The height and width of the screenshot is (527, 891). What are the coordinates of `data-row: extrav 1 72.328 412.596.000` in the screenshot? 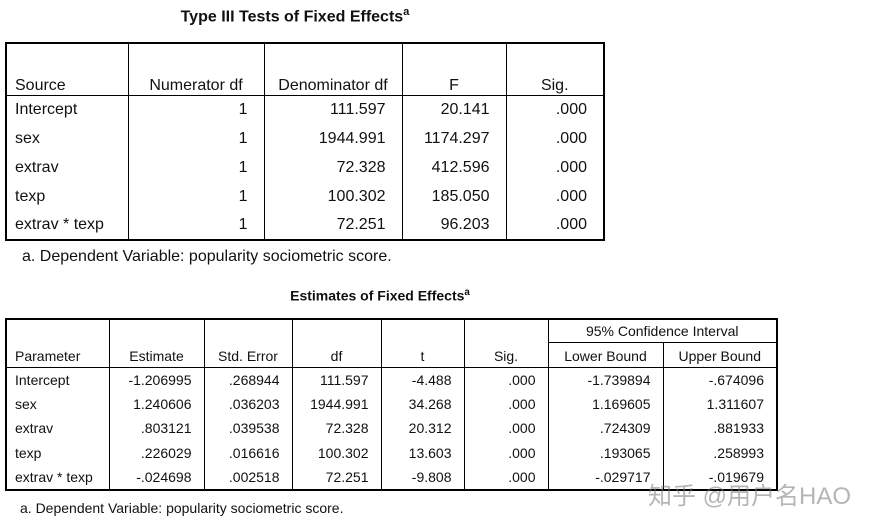 It's located at (304, 167).